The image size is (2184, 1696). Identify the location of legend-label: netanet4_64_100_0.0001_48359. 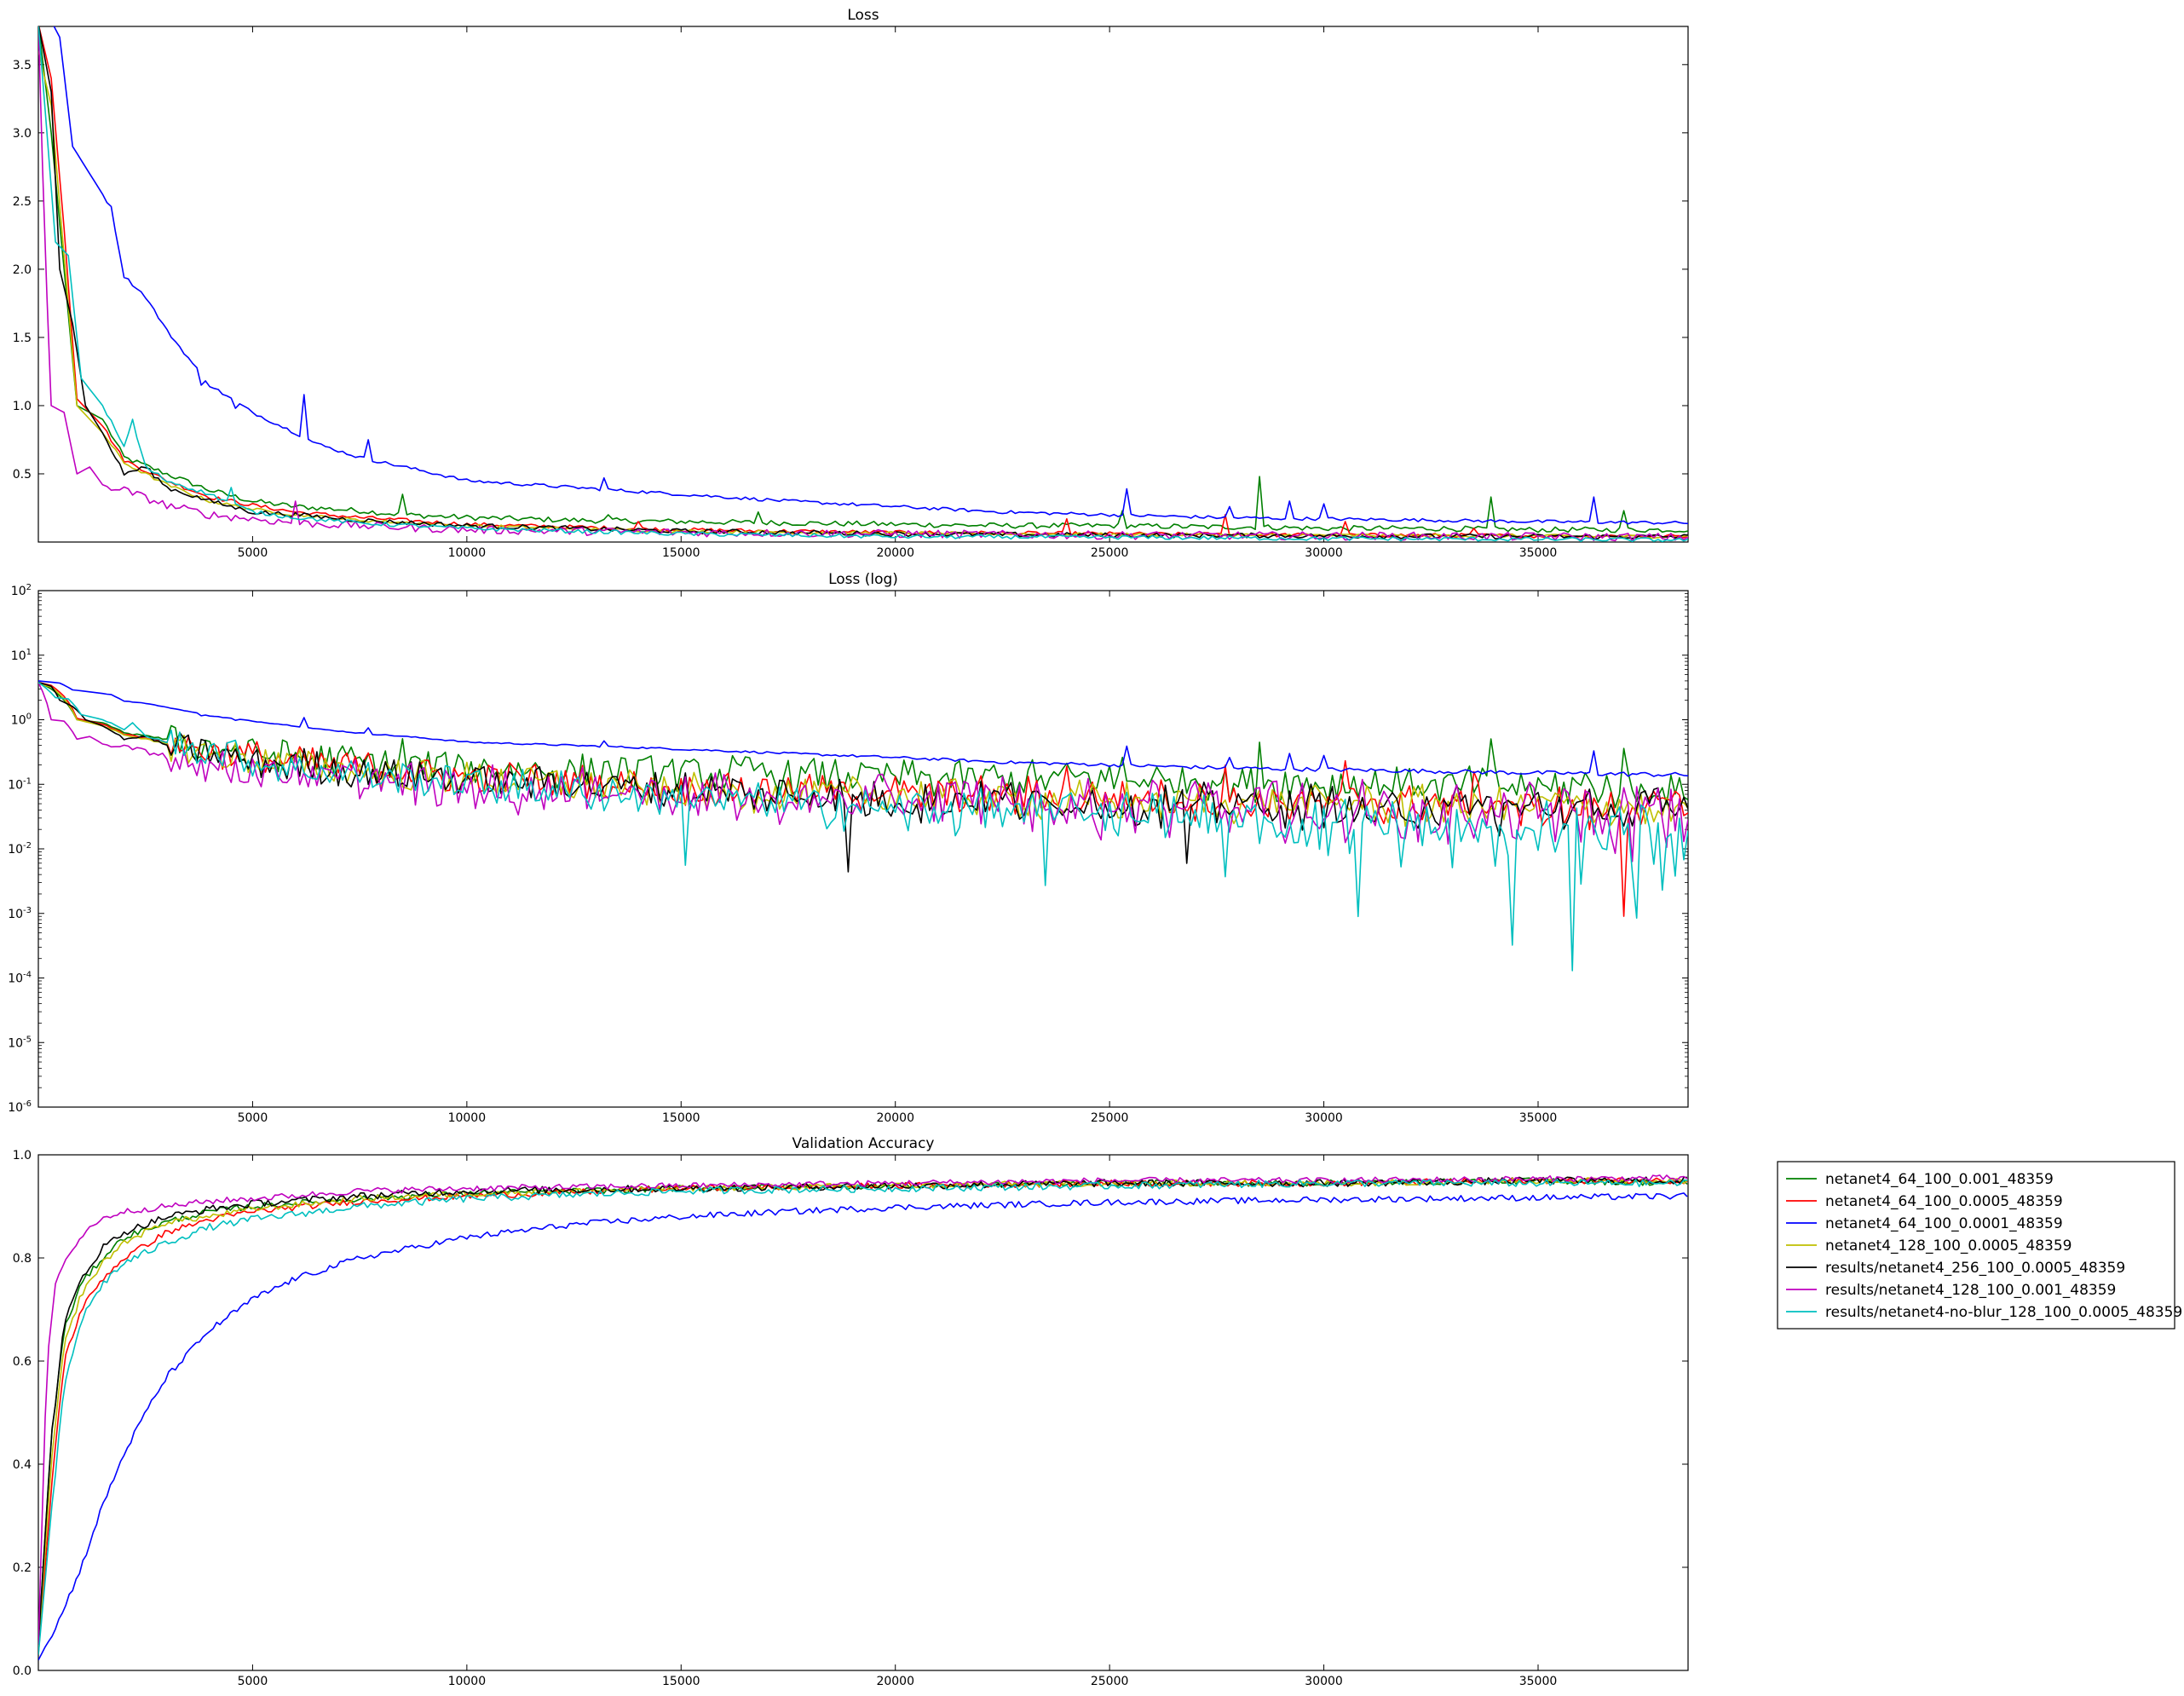
(1944, 1223).